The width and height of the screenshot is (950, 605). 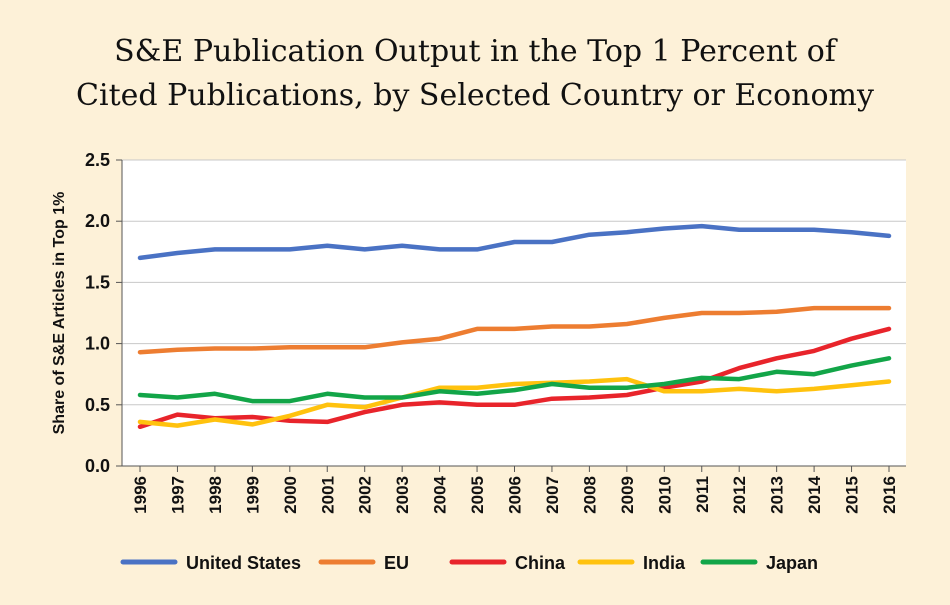 What do you see at coordinates (402, 495) in the screenshot?
I see `x-tick-label: 2003` at bounding box center [402, 495].